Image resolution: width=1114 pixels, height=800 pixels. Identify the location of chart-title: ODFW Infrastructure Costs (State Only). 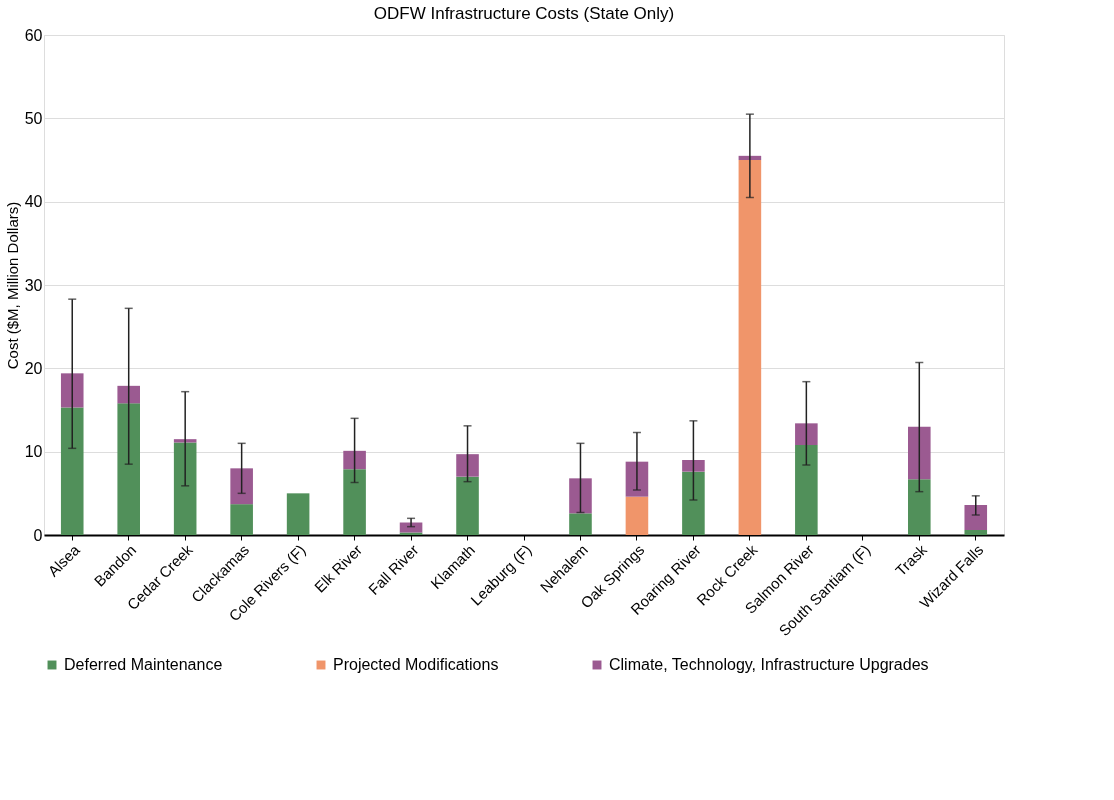
(524, 13).